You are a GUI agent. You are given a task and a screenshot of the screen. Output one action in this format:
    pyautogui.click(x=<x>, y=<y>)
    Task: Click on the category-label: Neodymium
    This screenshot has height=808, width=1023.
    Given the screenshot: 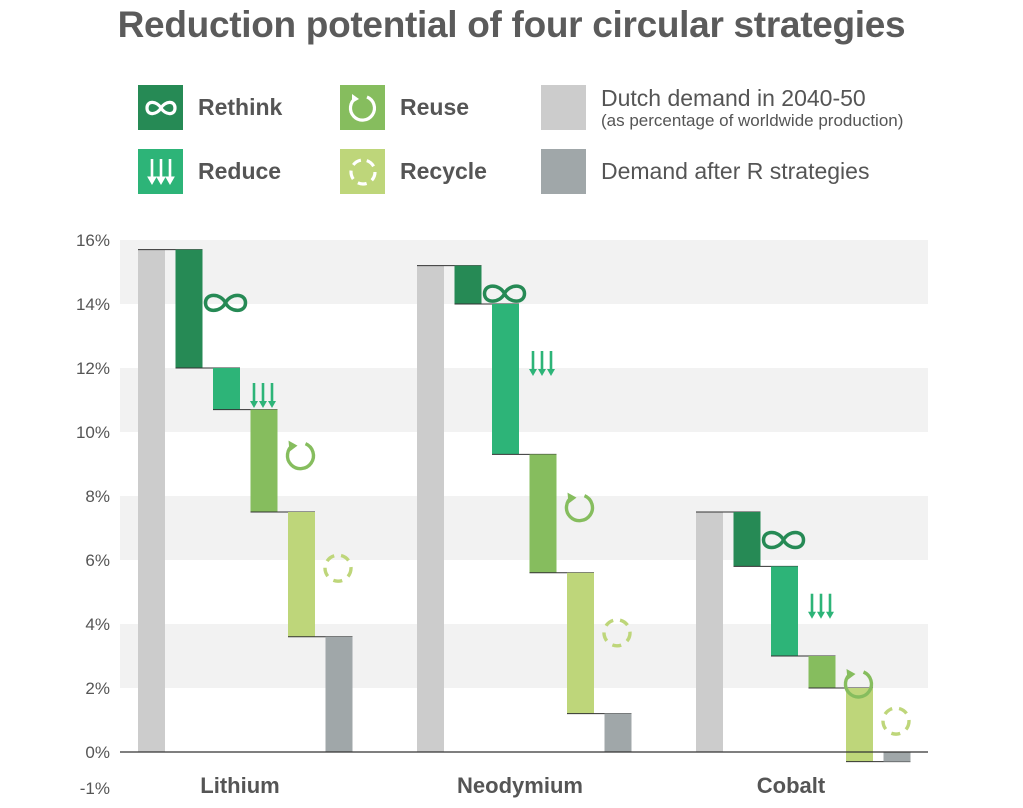 What is the action you would take?
    pyautogui.click(x=520, y=785)
    